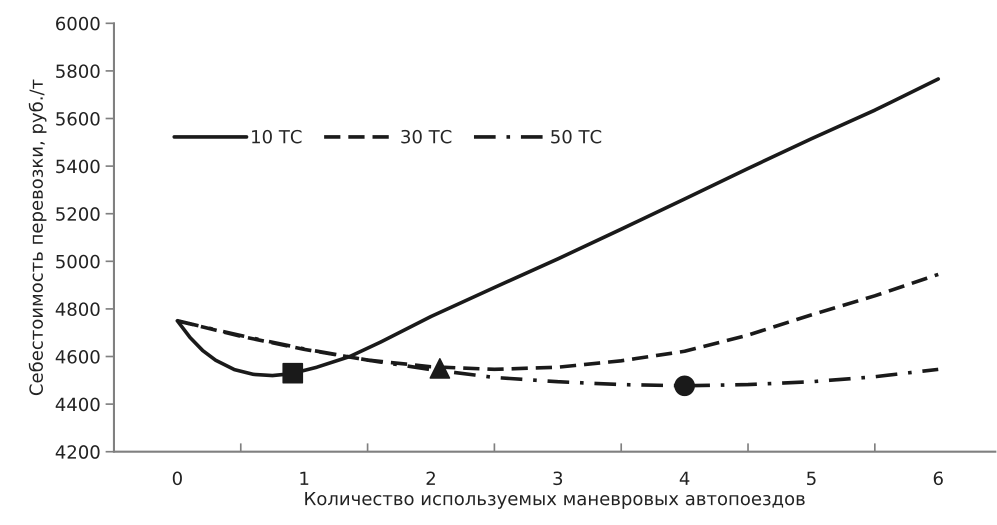 The height and width of the screenshot is (525, 997). I want to click on legend-label: 10 ТС, so click(277, 137).